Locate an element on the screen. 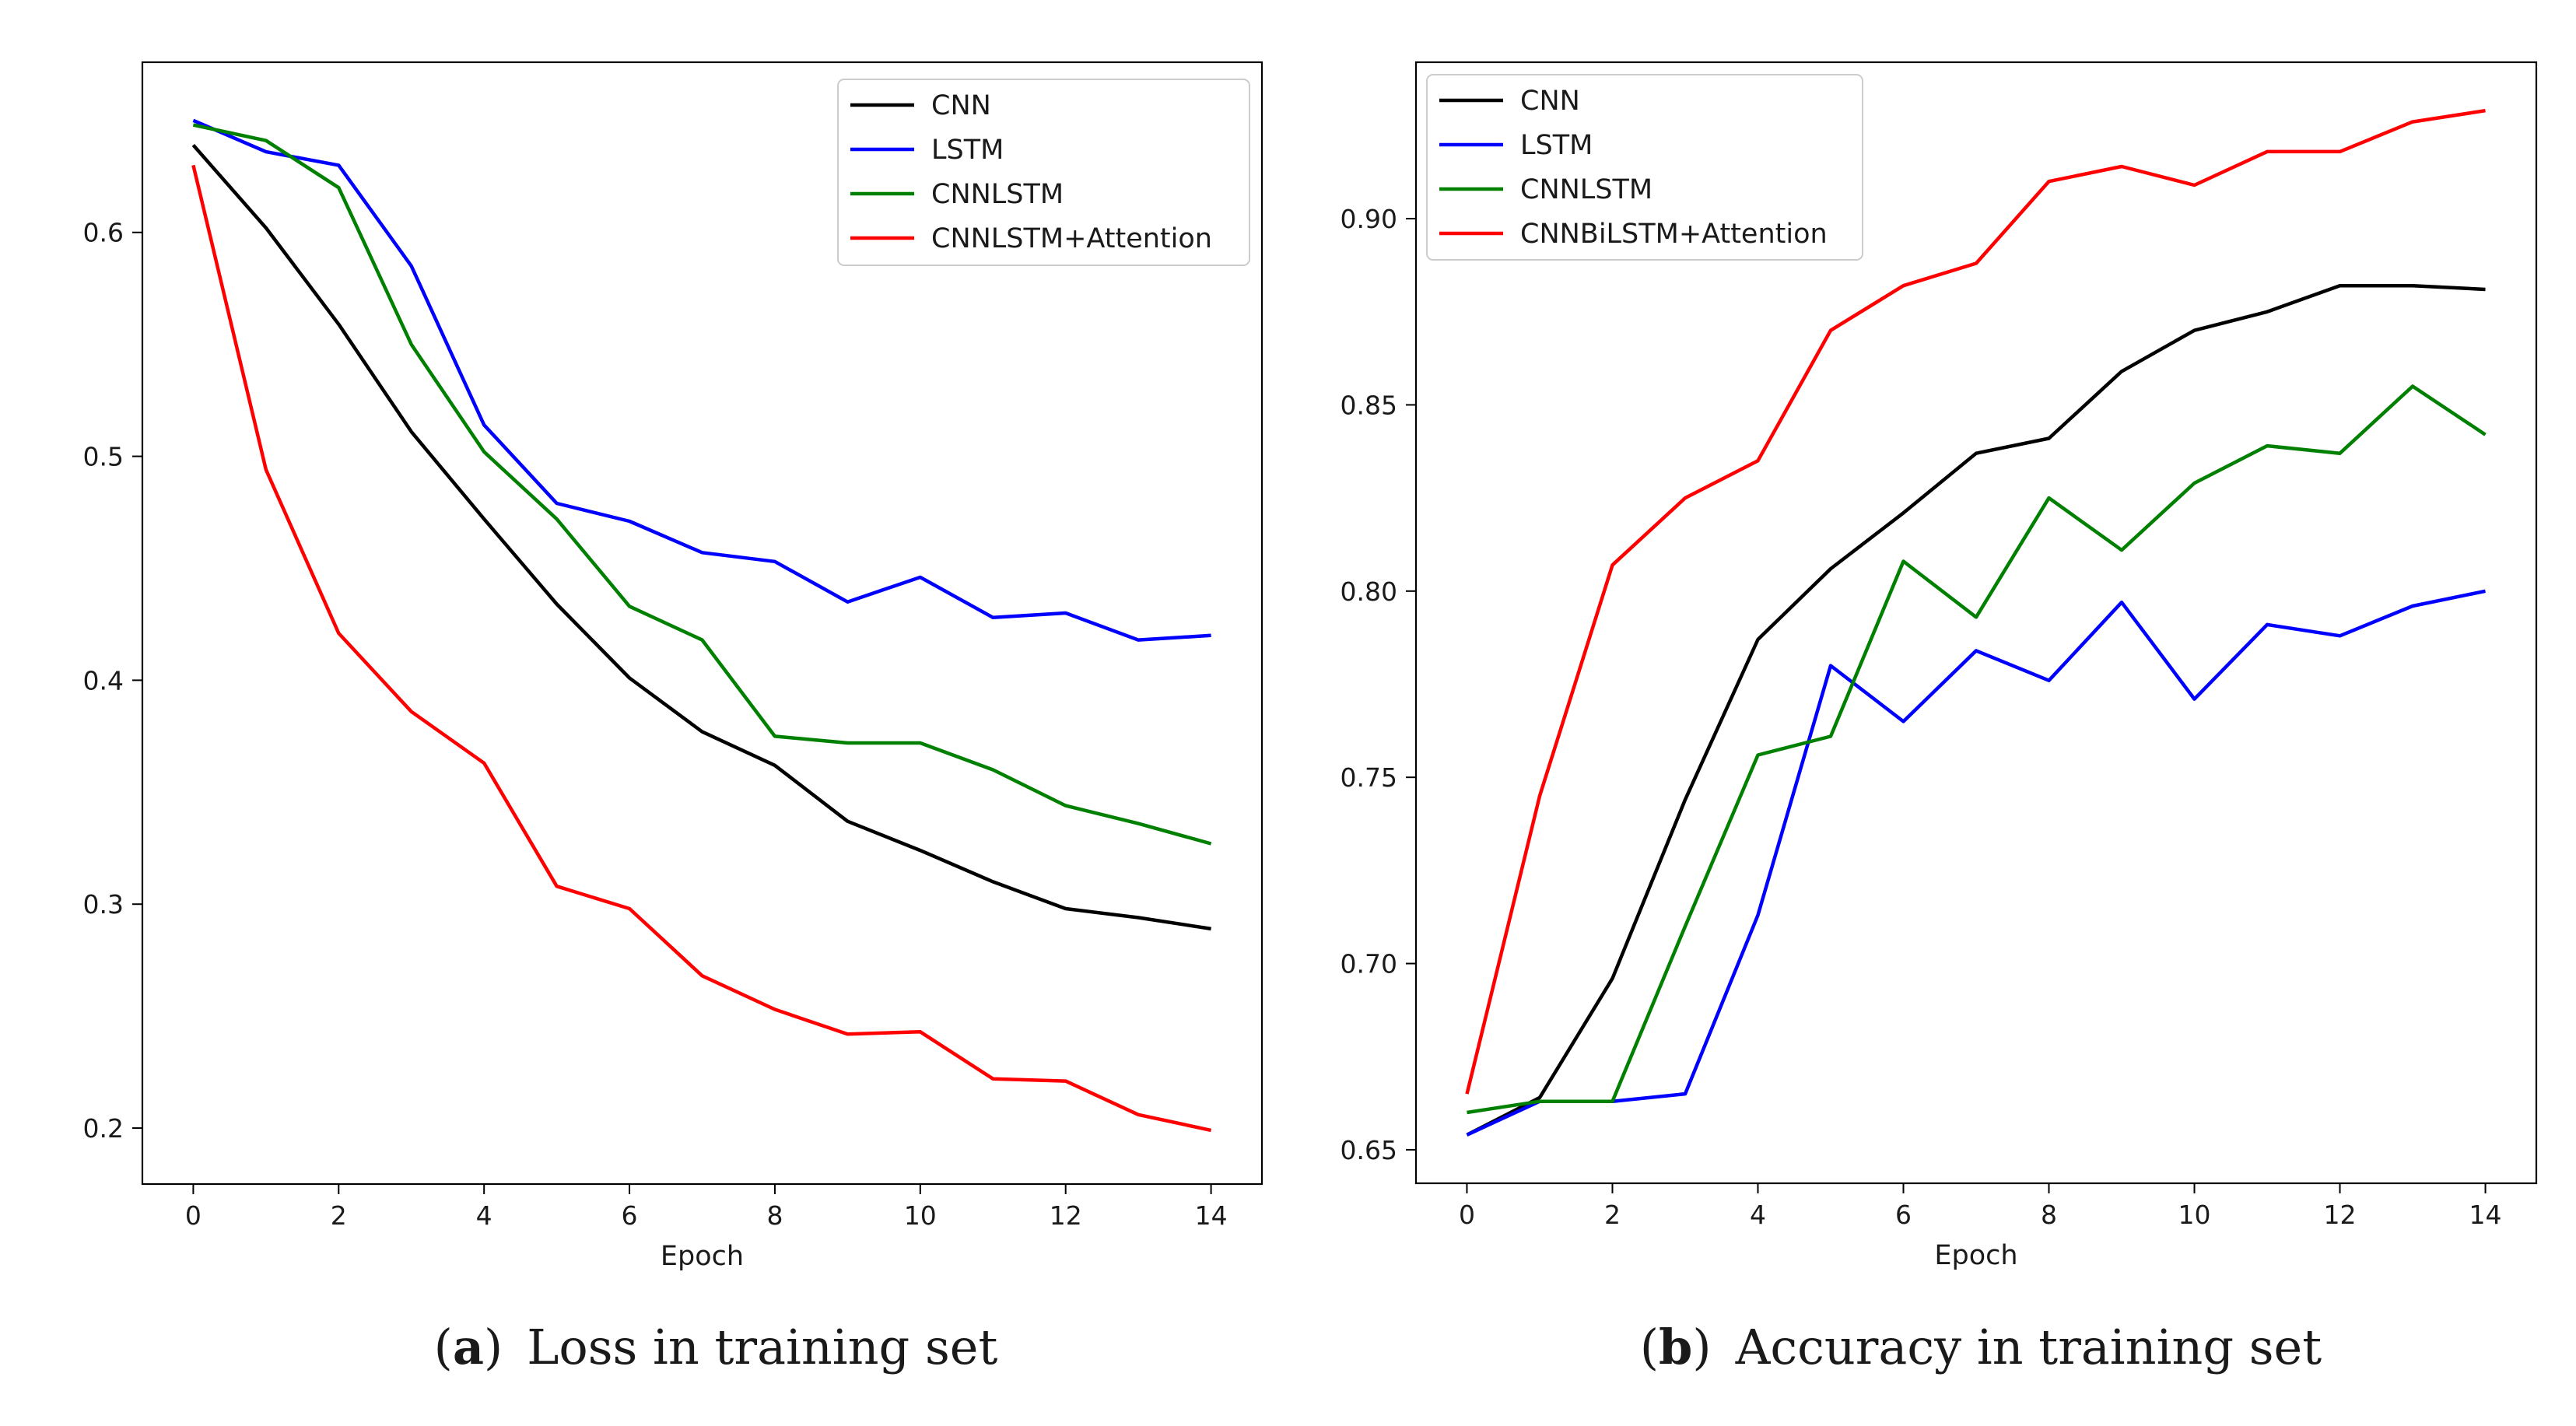 This screenshot has height=1426, width=2576. caption-a: (a) Loss in training set is located at coordinates (716, 1347).